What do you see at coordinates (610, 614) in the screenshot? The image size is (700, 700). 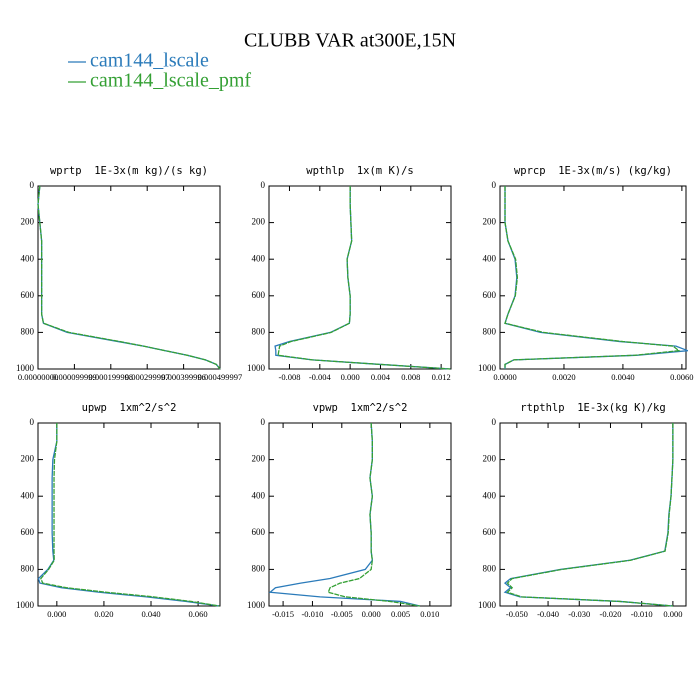 I see `x-tick-label: -0.020` at bounding box center [610, 614].